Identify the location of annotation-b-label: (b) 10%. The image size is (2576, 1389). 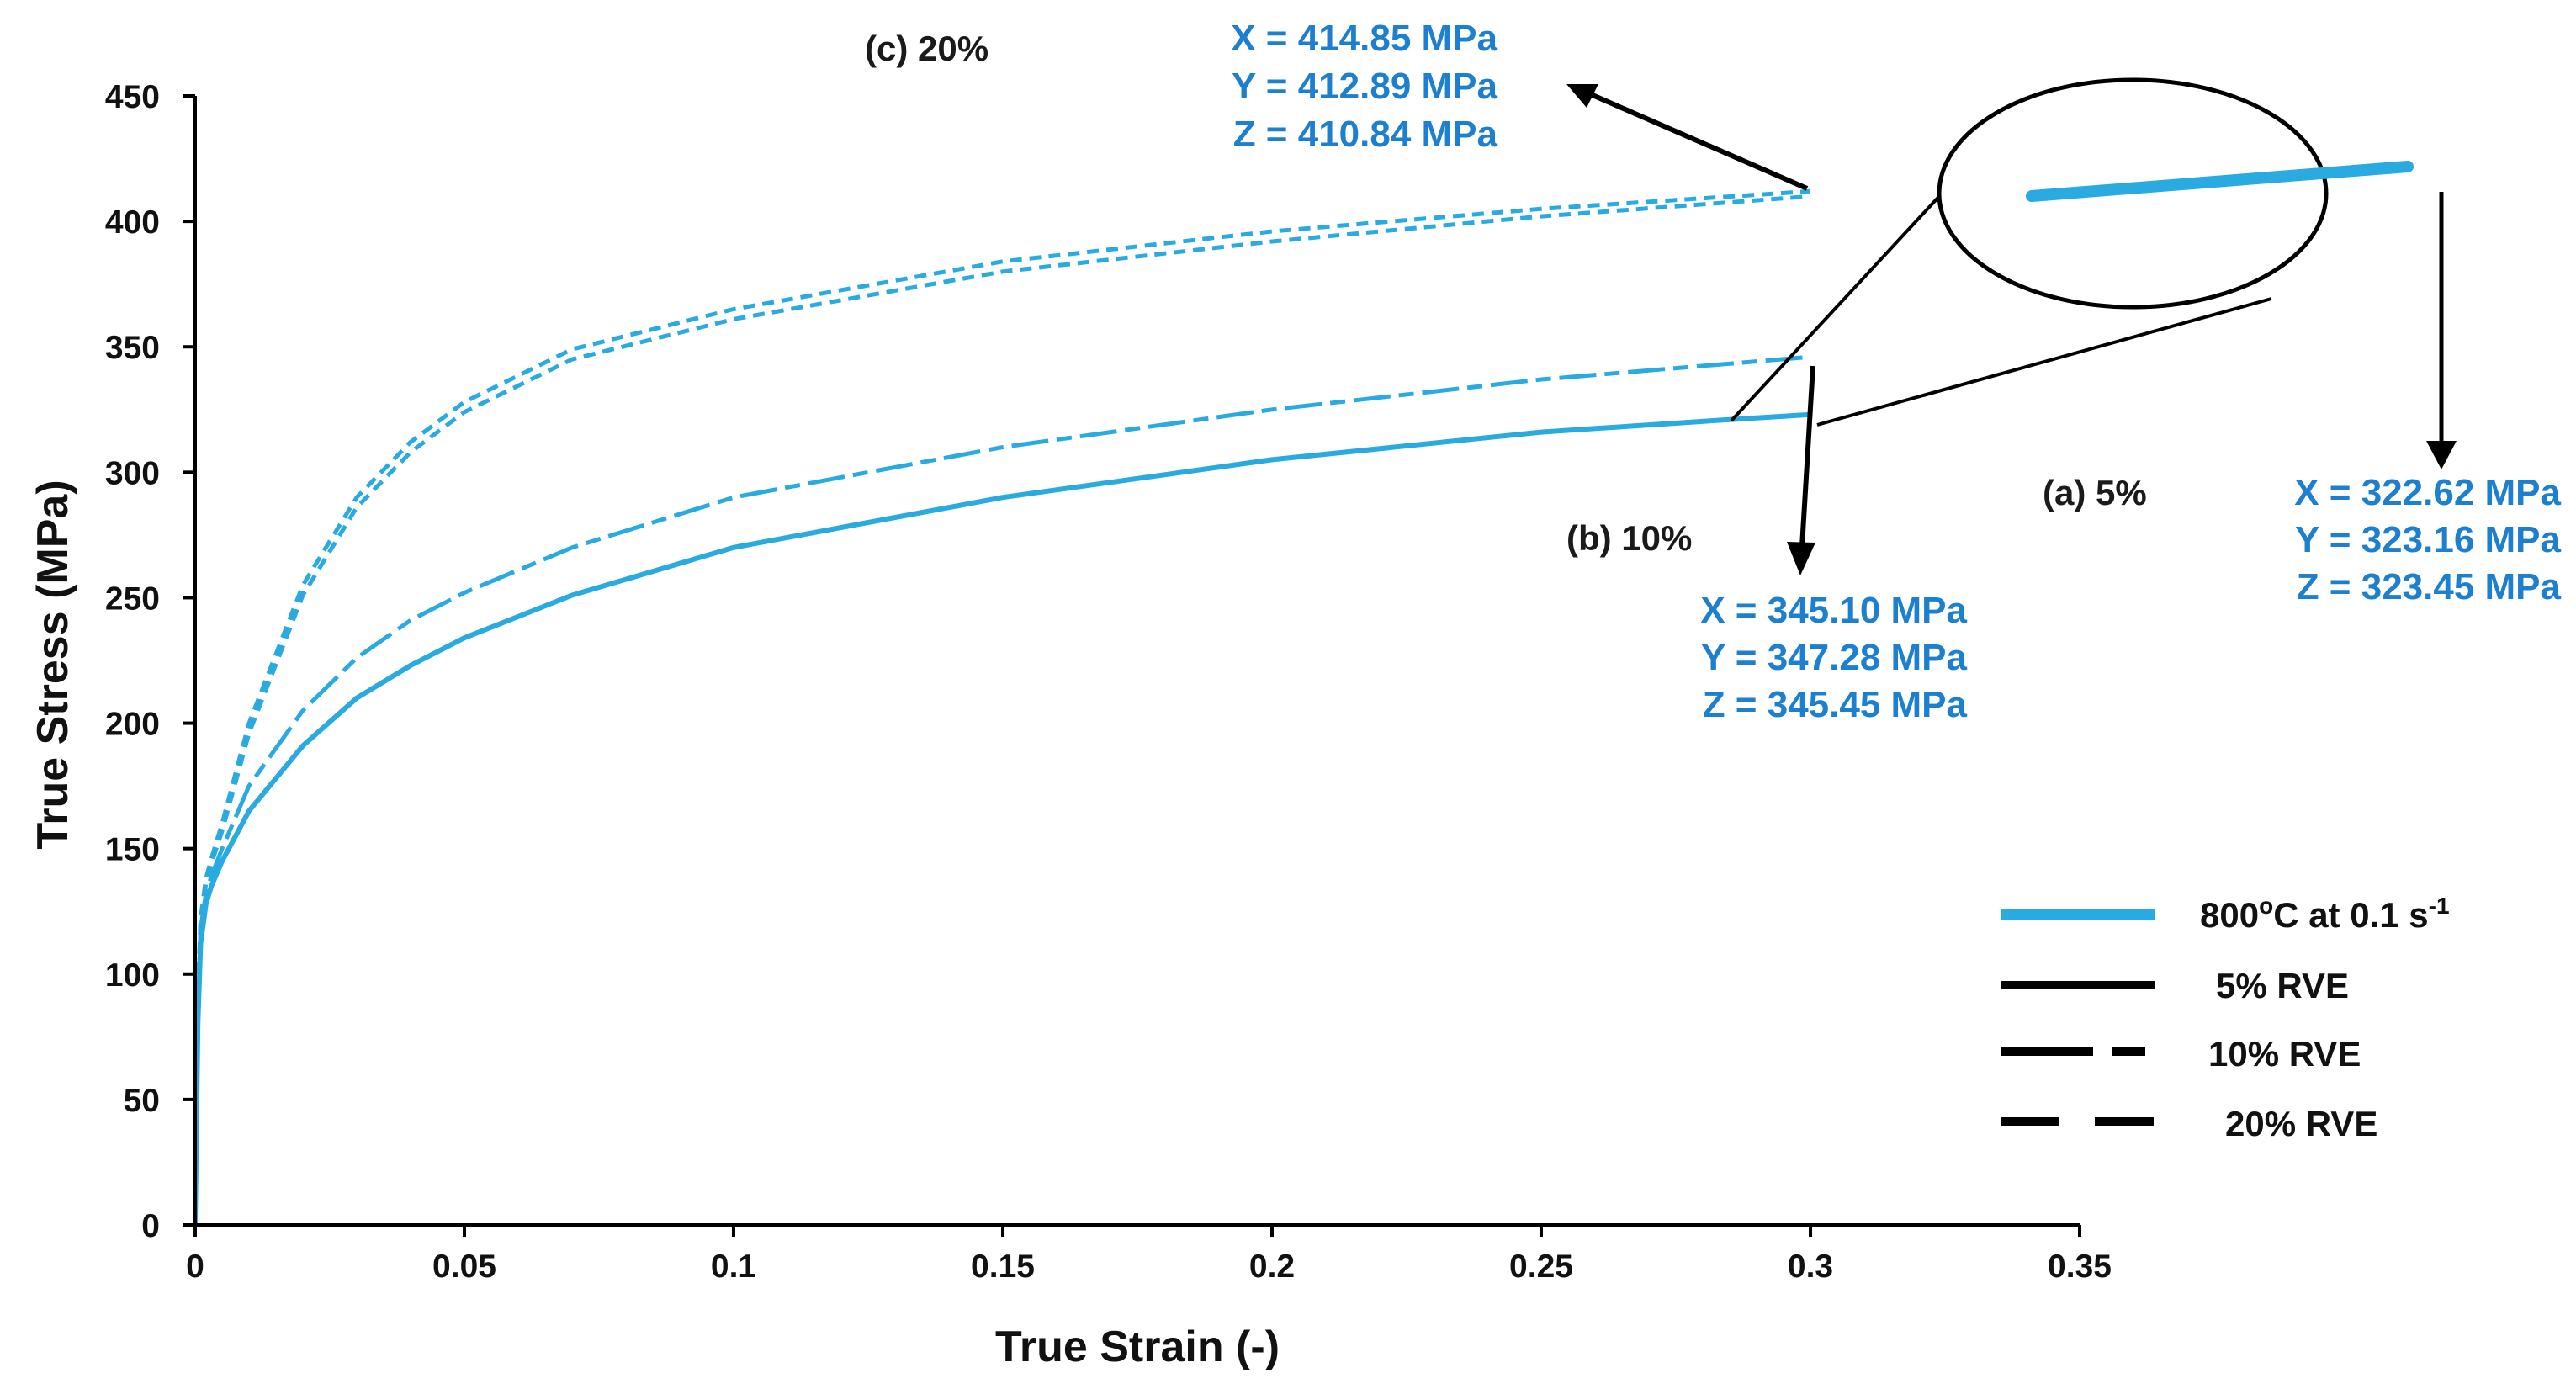
(1629, 538).